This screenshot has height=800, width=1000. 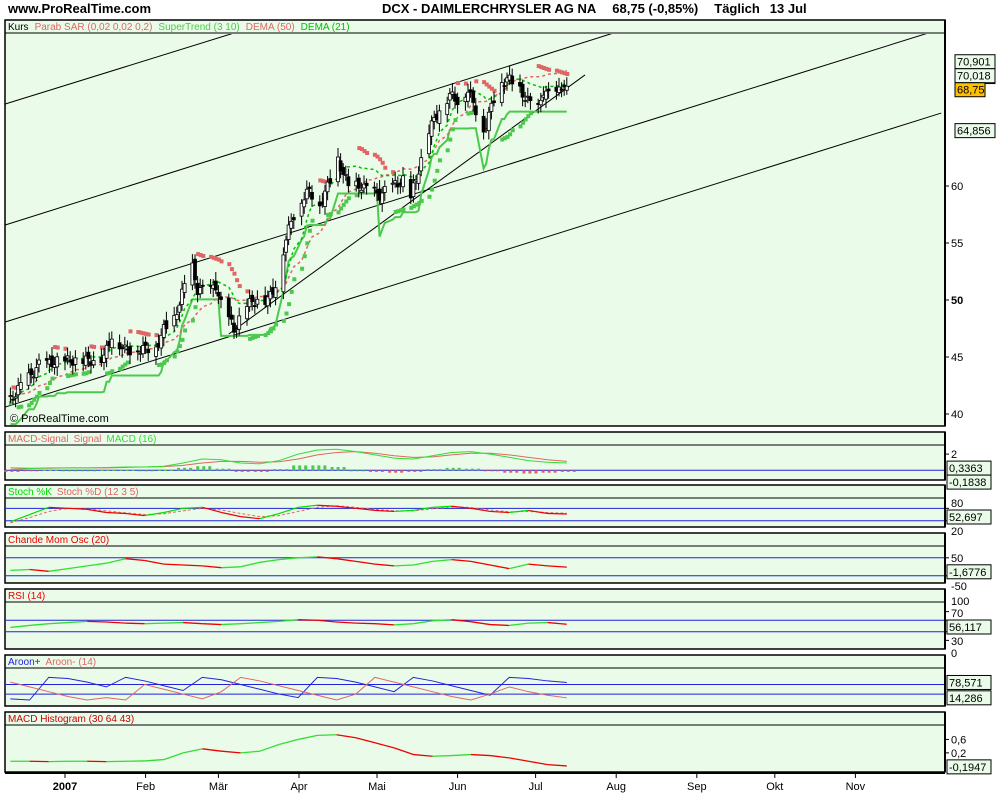 I want to click on panel-value-label: -0,1838, so click(x=967, y=483).